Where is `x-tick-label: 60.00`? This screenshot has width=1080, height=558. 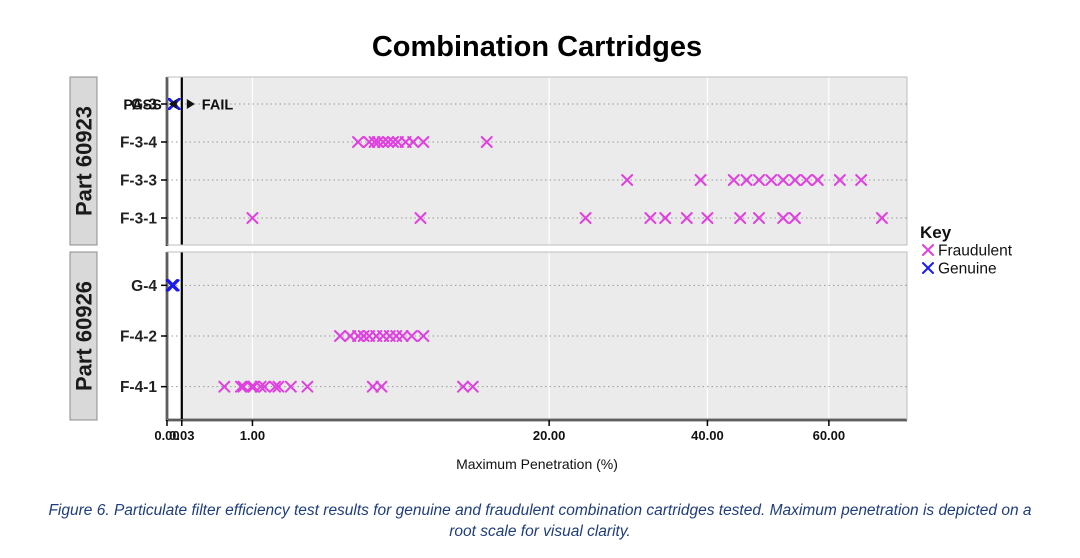
x-tick-label: 60.00 is located at coordinates (829, 435).